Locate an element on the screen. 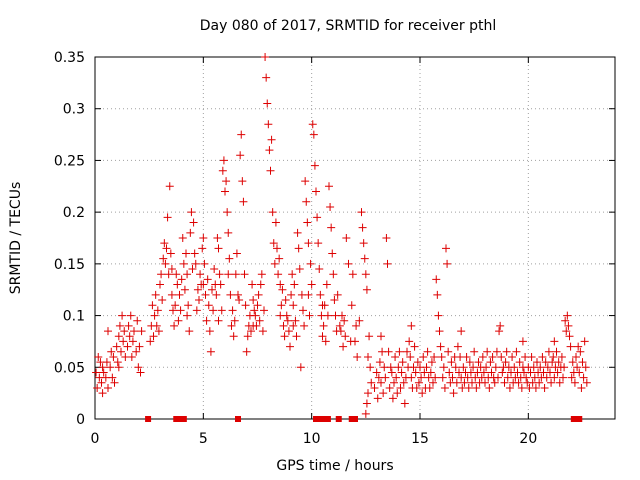 Image resolution: width=640 pixels, height=480 pixels. y-tick-label: 0.15 is located at coordinates (69, 265).